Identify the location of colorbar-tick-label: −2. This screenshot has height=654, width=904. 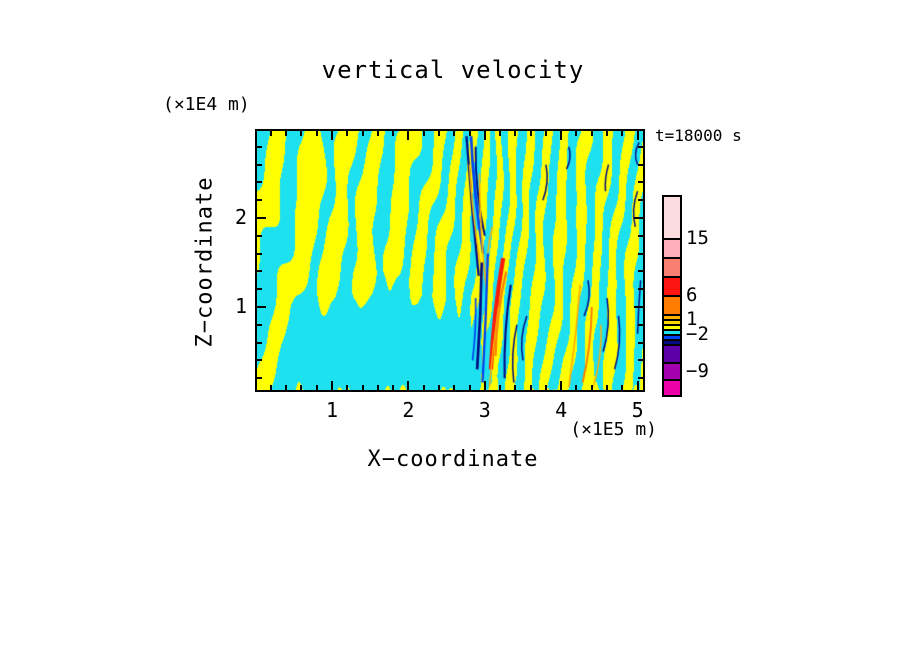
(697, 334).